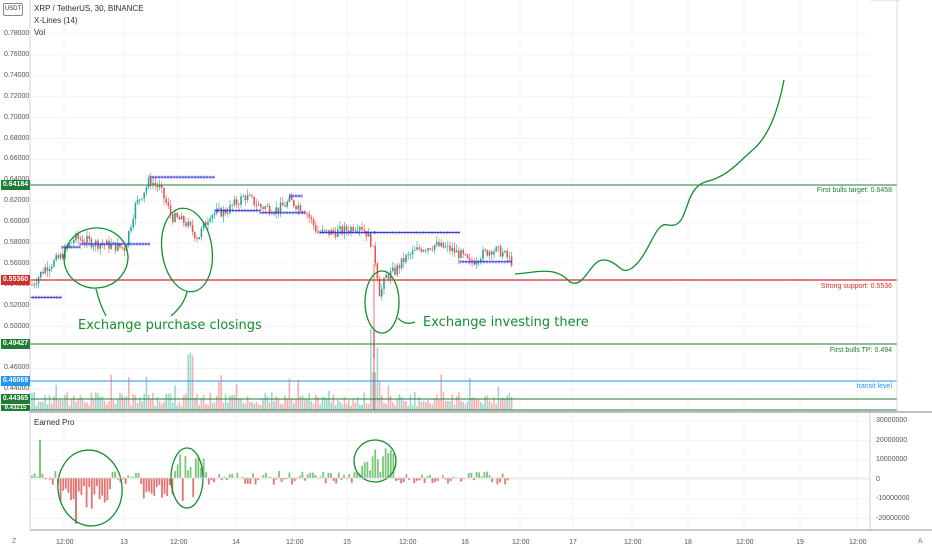 The width and height of the screenshot is (932, 550). What do you see at coordinates (170, 325) in the screenshot?
I see `annotation-purchase-closings: Exchange purchase closings` at bounding box center [170, 325].